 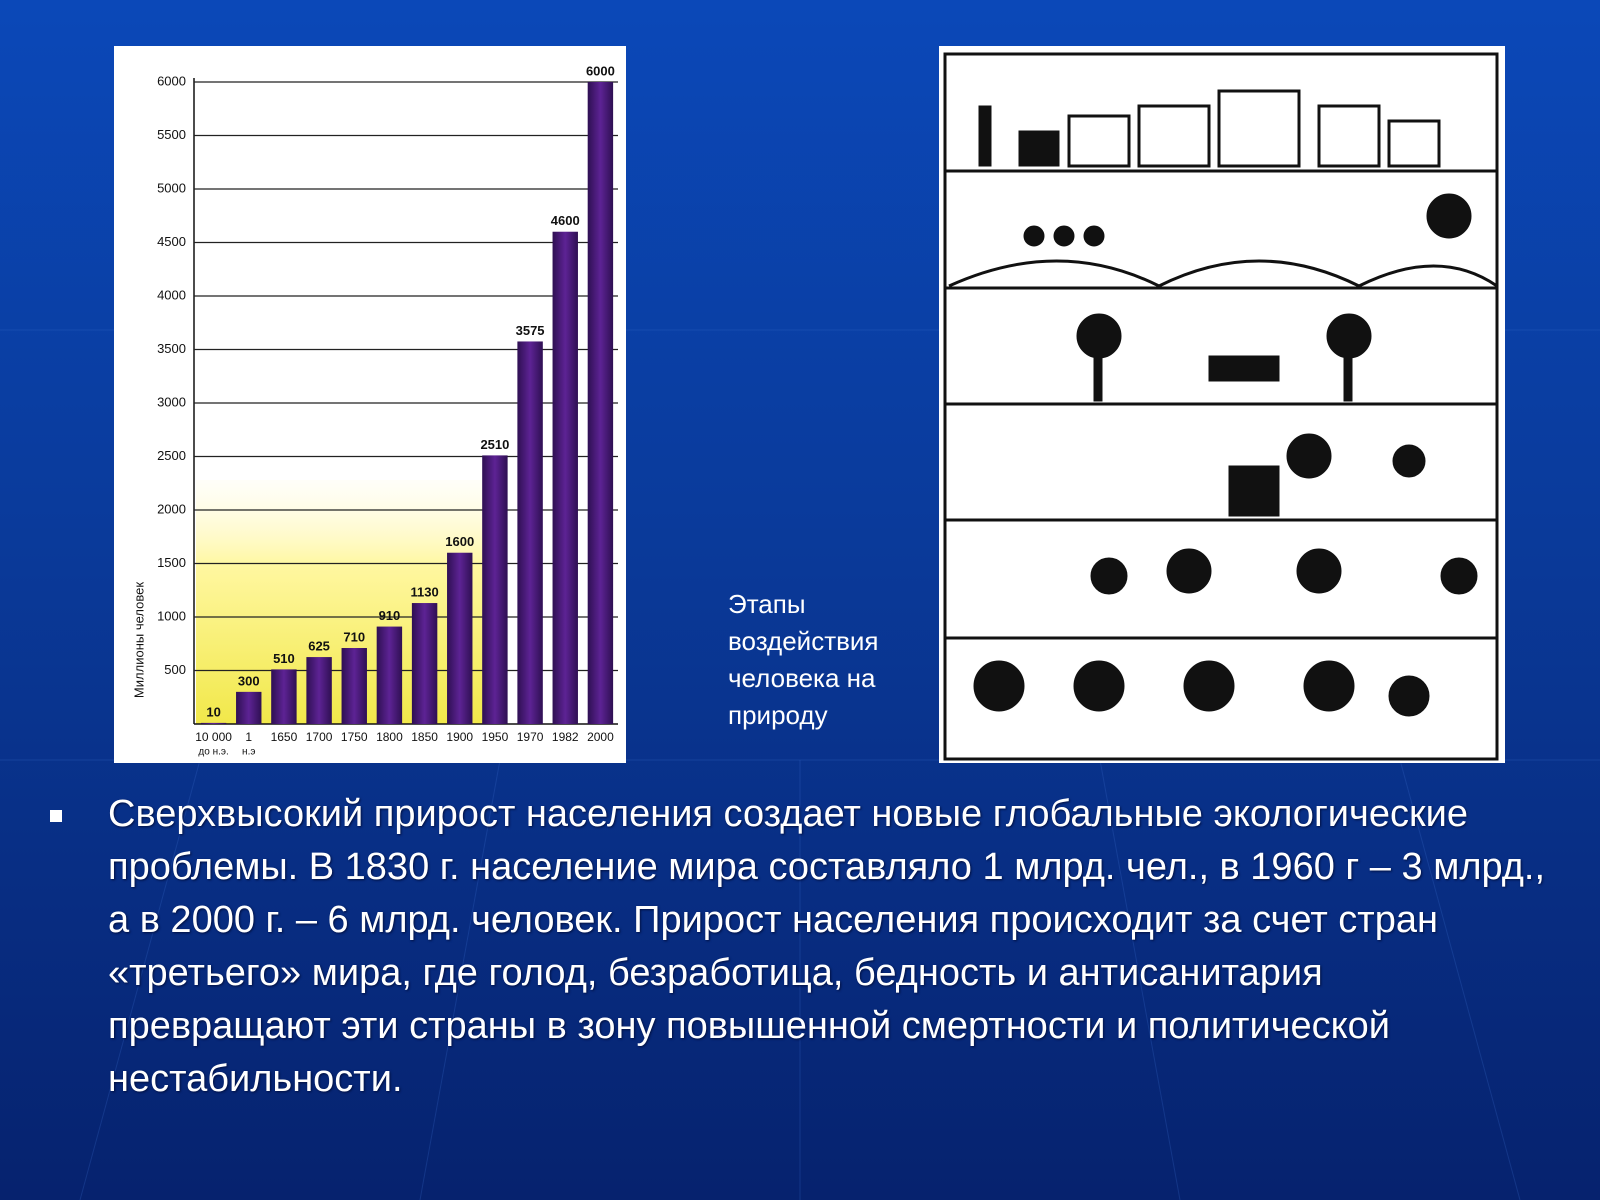 What do you see at coordinates (495, 737) in the screenshot?
I see `x-tick-label: 1950` at bounding box center [495, 737].